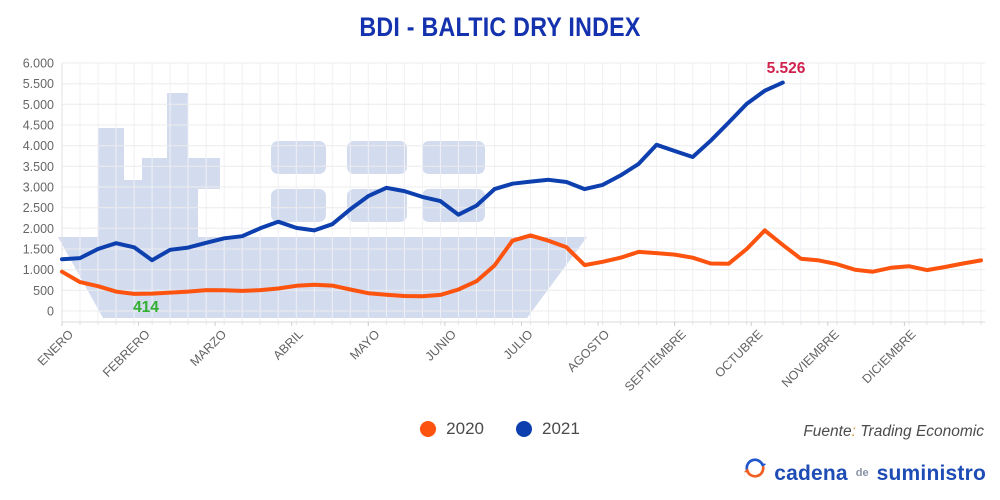 The width and height of the screenshot is (1000, 500). I want to click on series-line-2020, so click(521, 263).